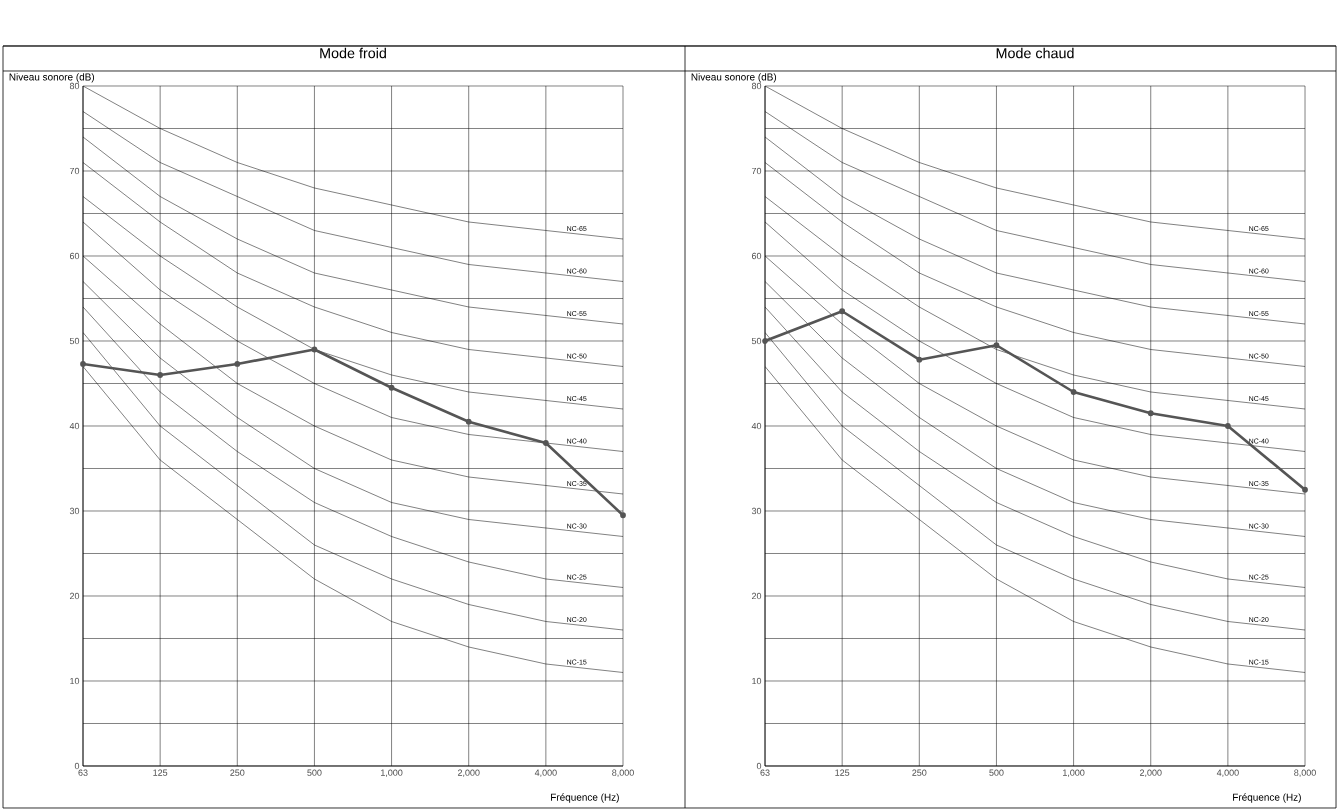  What do you see at coordinates (1035, 53) in the screenshot?
I see `chart-title: Mode chaud` at bounding box center [1035, 53].